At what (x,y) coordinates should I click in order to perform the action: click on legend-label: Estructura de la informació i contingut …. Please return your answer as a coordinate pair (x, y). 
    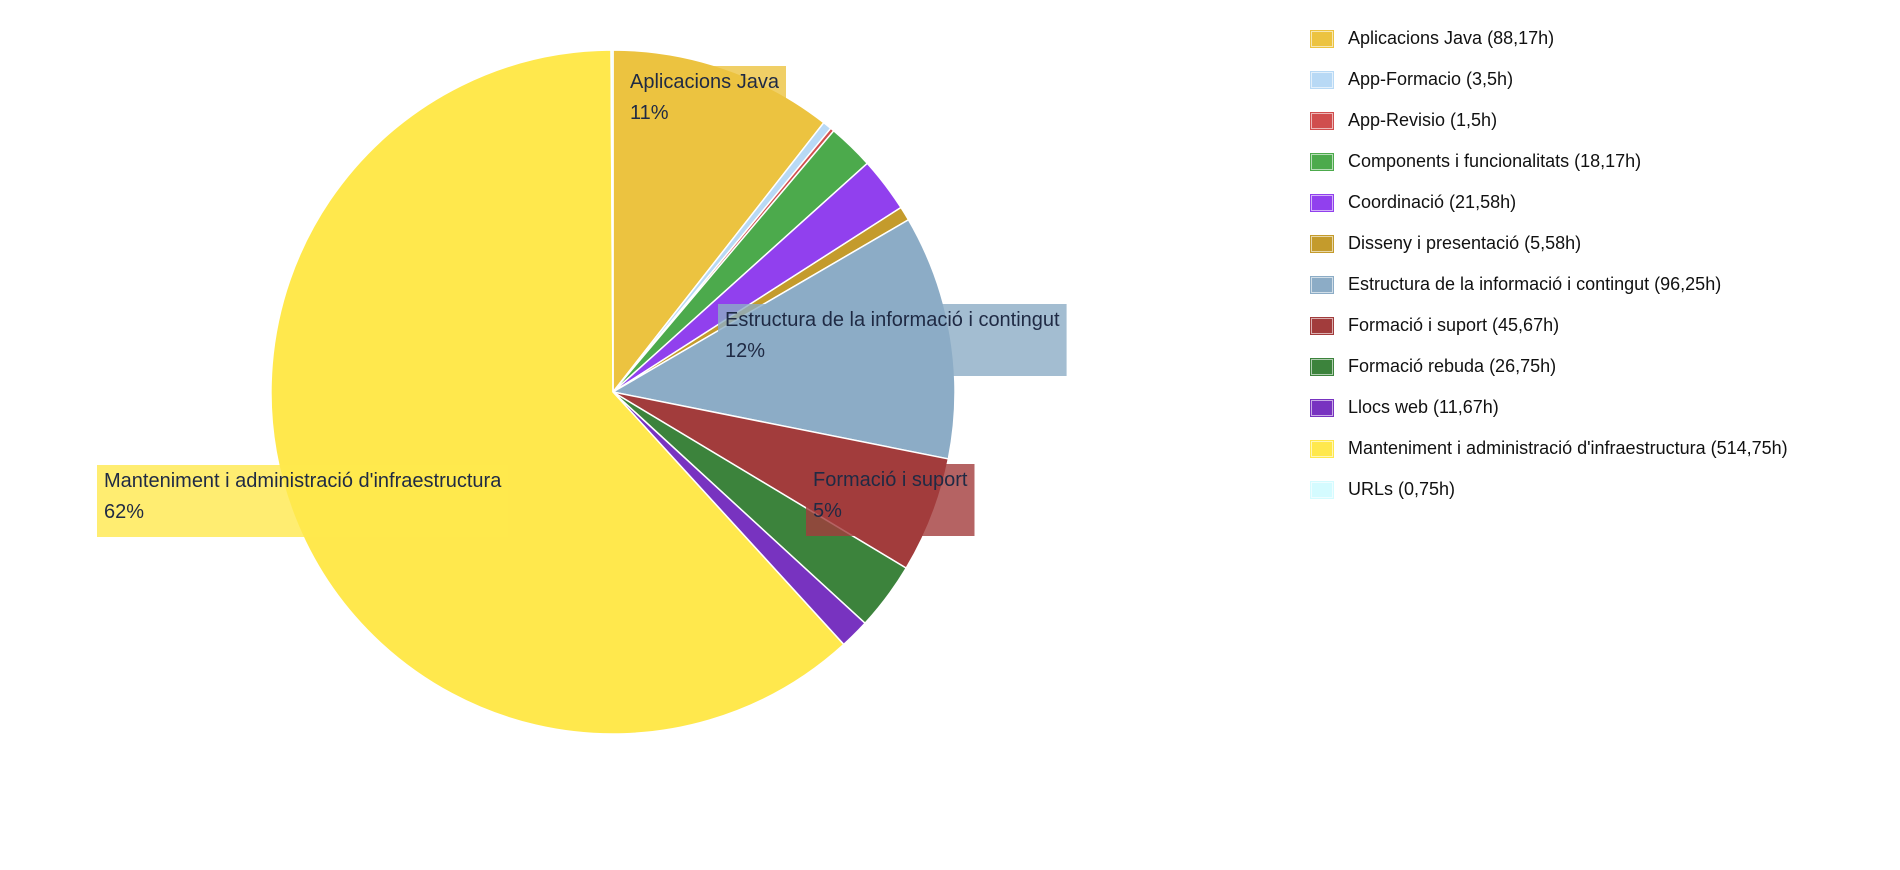
    Looking at the image, I should click on (1535, 284).